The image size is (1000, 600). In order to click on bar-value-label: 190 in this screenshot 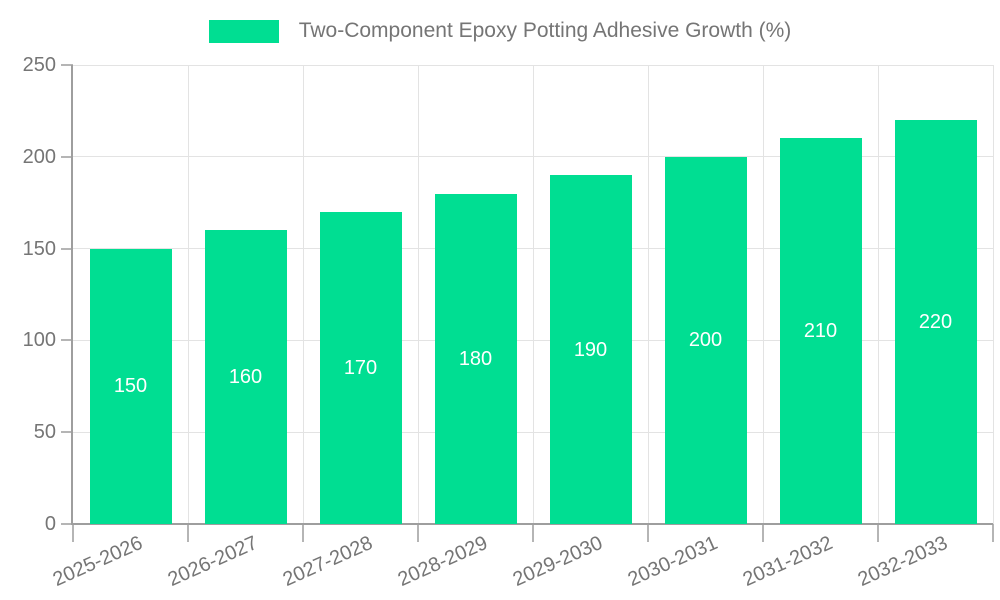, I will do `click(590, 349)`.